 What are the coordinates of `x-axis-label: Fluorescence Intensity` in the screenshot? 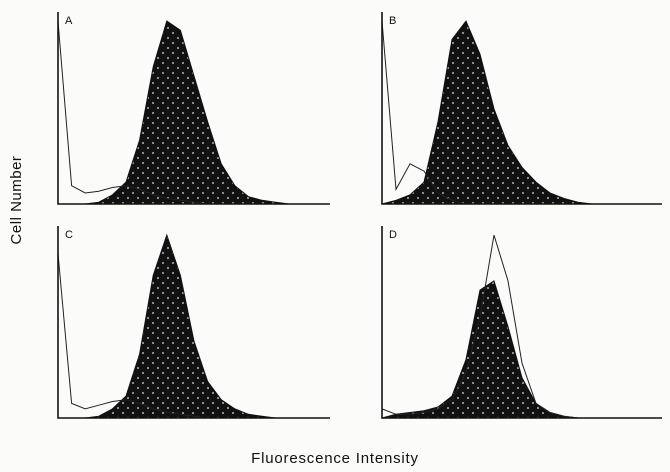 It's located at (335, 458).